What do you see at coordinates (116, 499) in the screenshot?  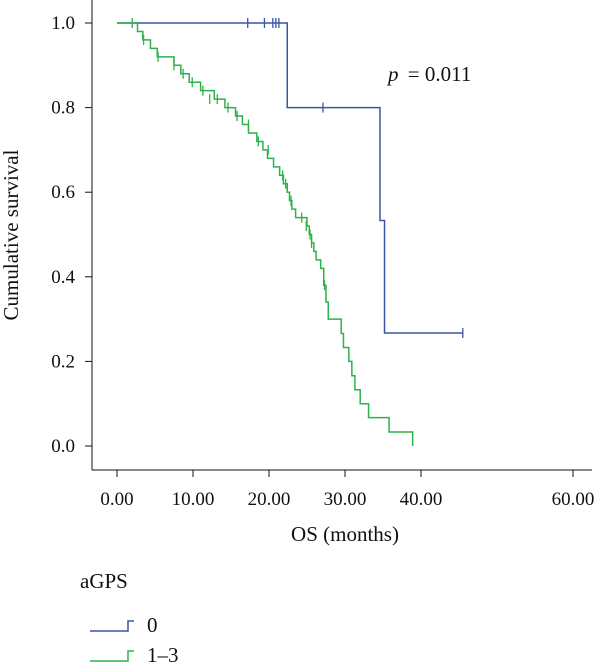 I see `x-tick-label: 0.00` at bounding box center [116, 499].